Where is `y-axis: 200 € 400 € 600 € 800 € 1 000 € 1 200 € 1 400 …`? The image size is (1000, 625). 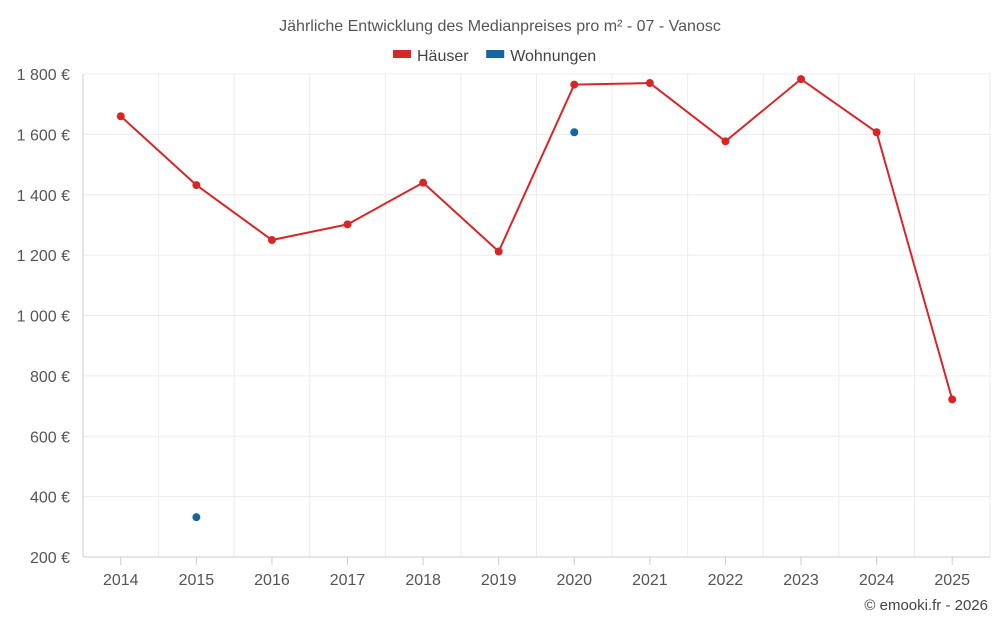 y-axis: 200 € 400 € 600 € 800 € 1 000 € 1 200 € 1 400 … is located at coordinates (43, 317).